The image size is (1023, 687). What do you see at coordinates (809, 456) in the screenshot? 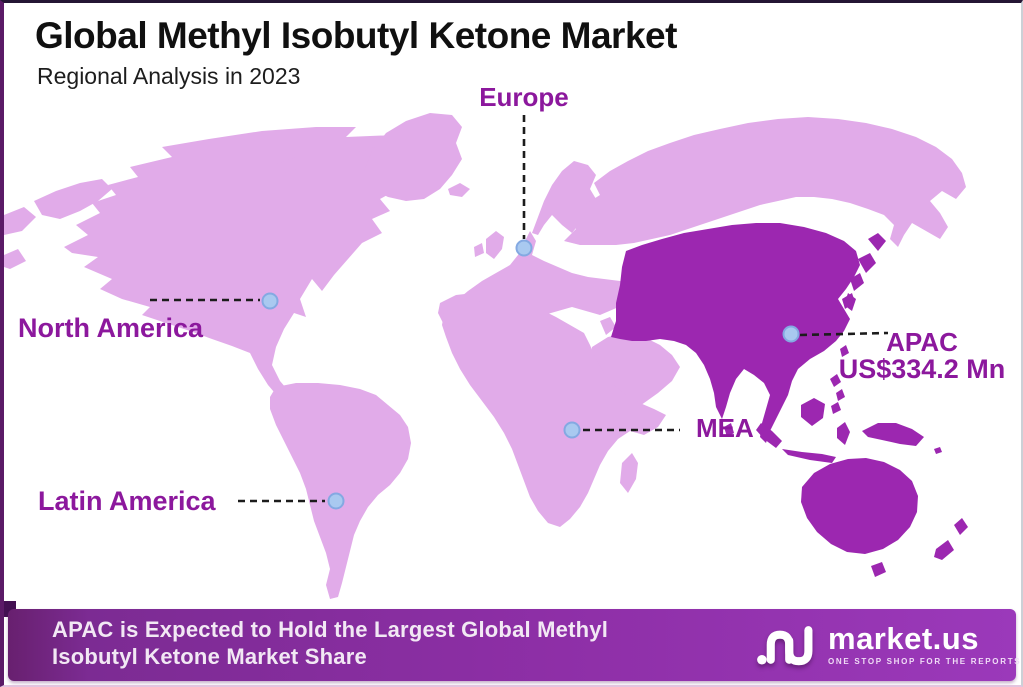
I see `java-shape` at bounding box center [809, 456].